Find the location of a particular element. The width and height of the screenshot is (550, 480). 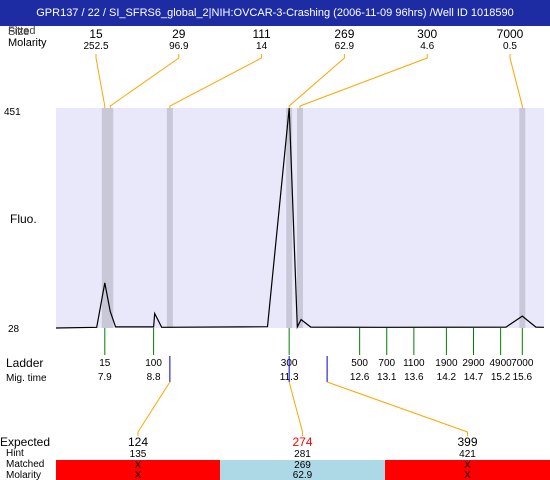

peak-molarity-label: 96.9 is located at coordinates (179, 46).